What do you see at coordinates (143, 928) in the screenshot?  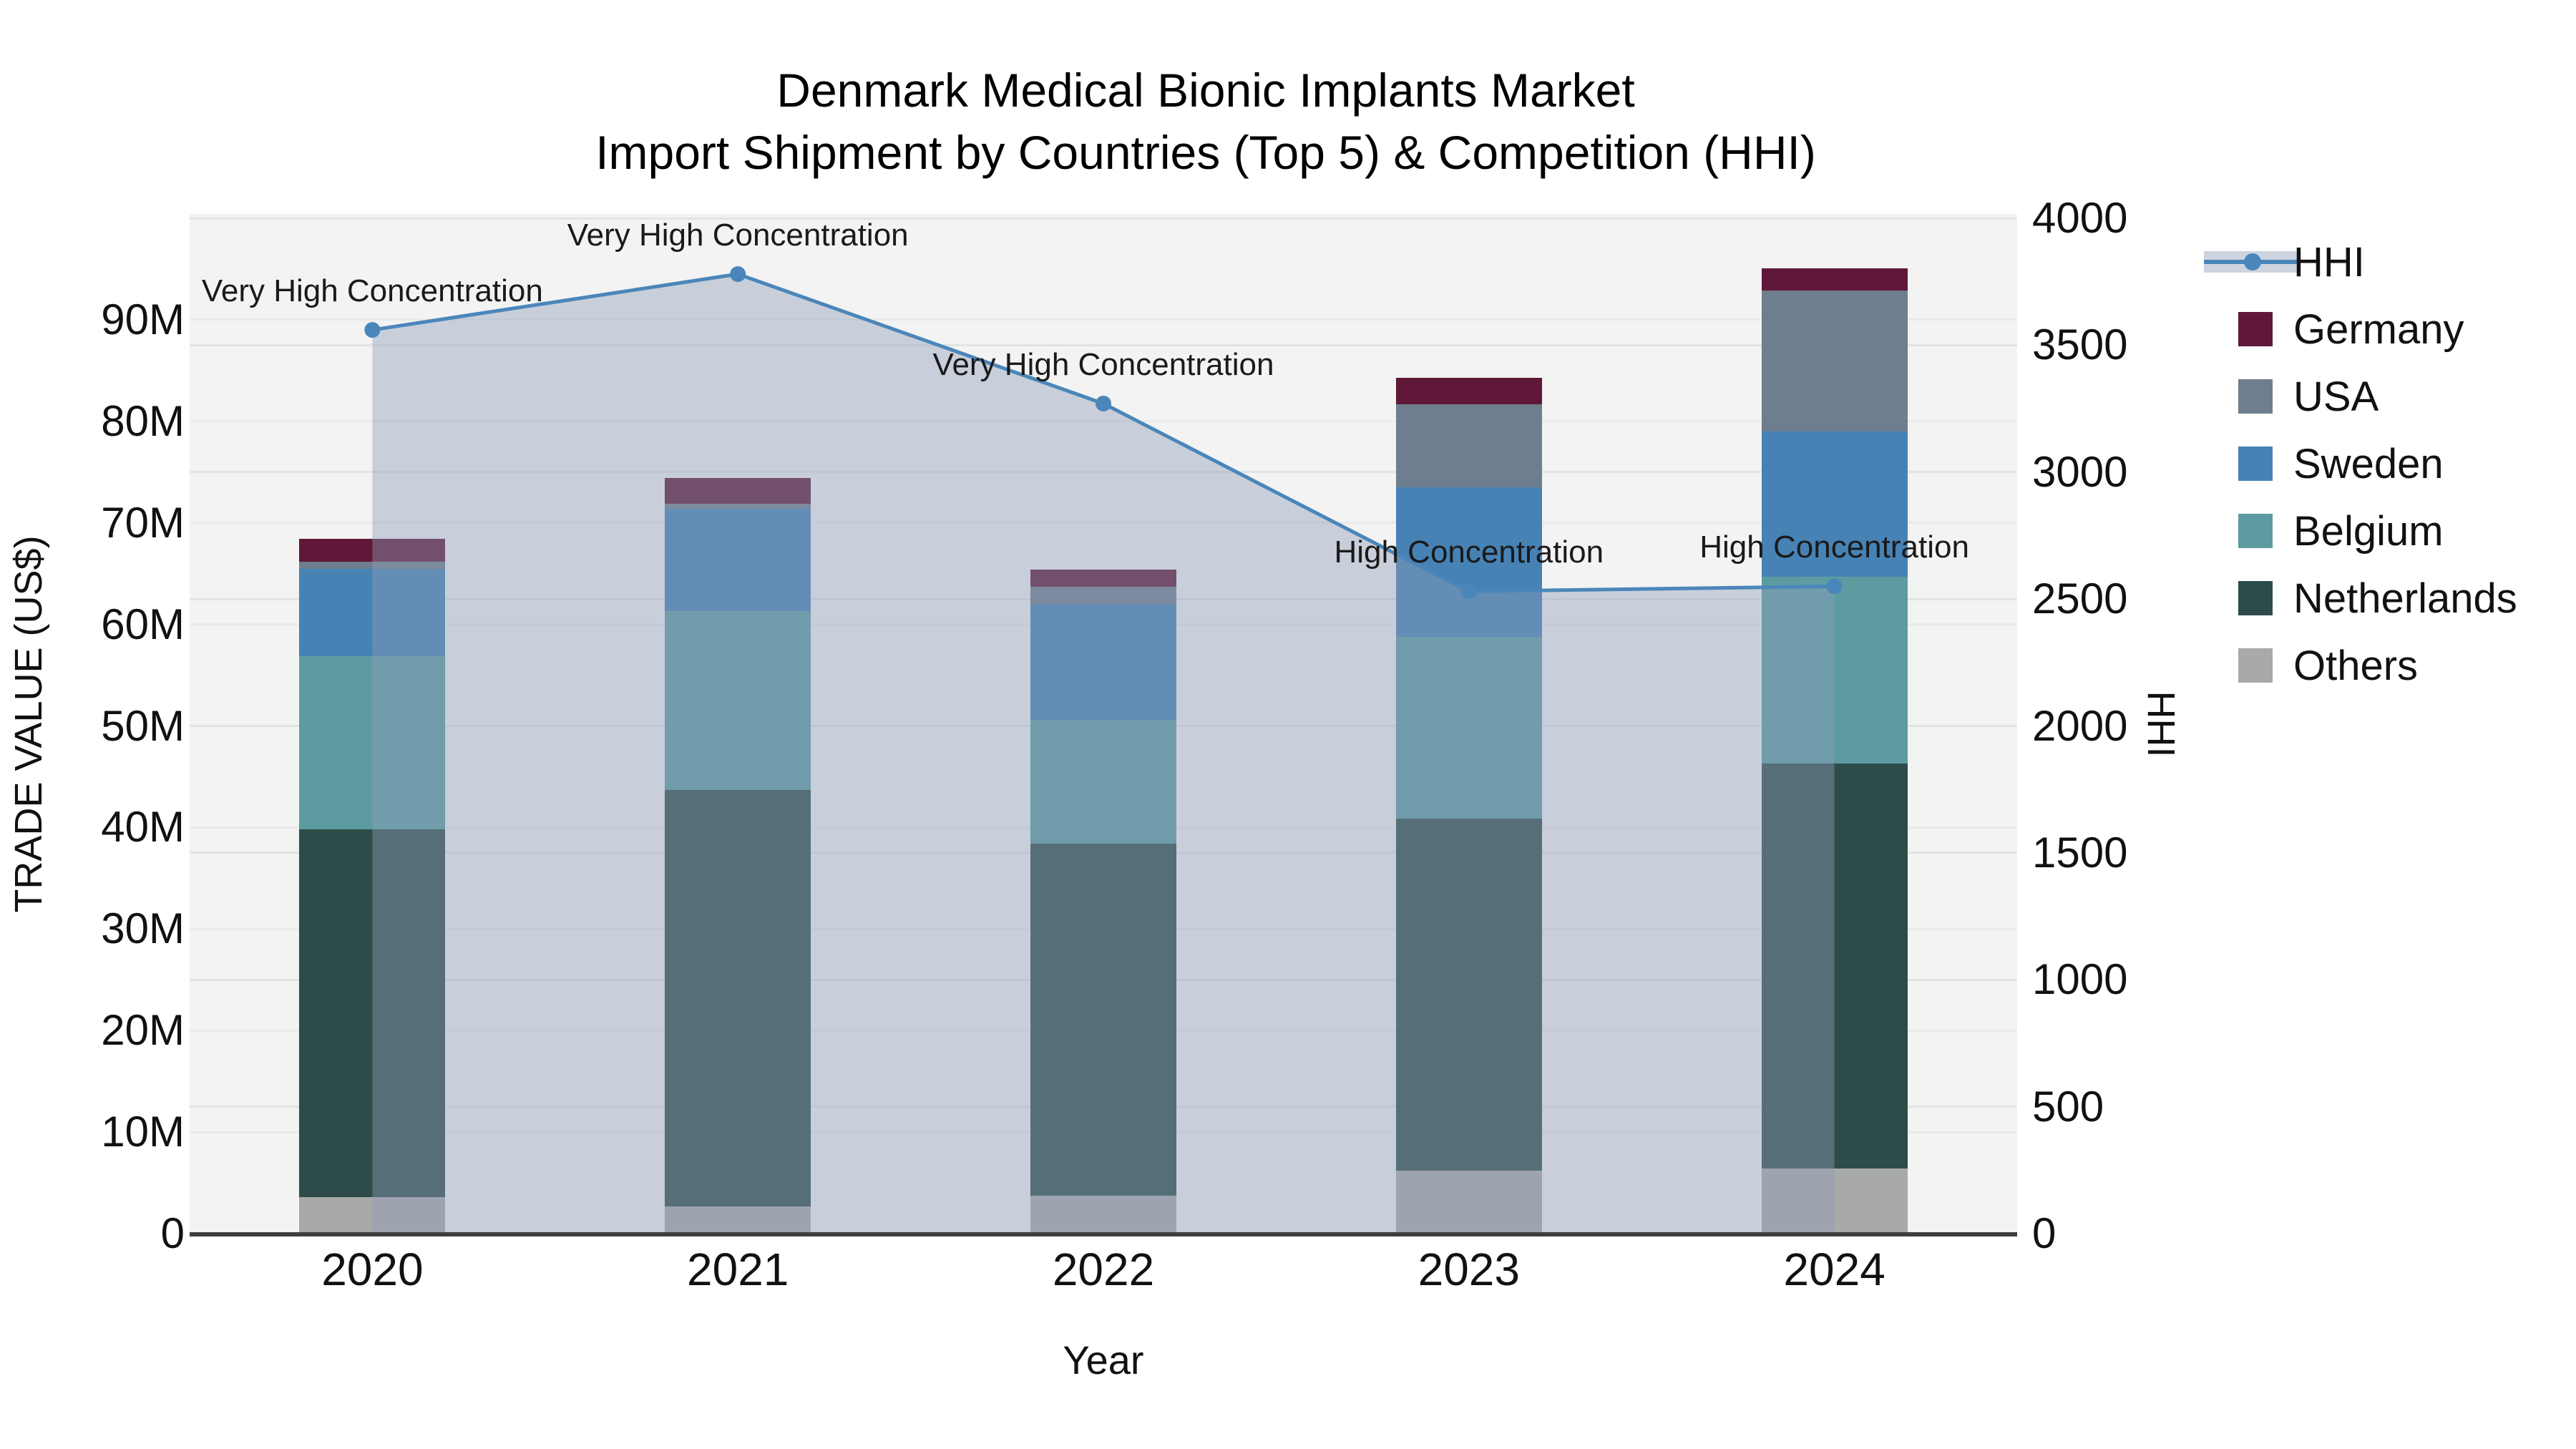 I see `y-left-tick-label: 30M` at bounding box center [143, 928].